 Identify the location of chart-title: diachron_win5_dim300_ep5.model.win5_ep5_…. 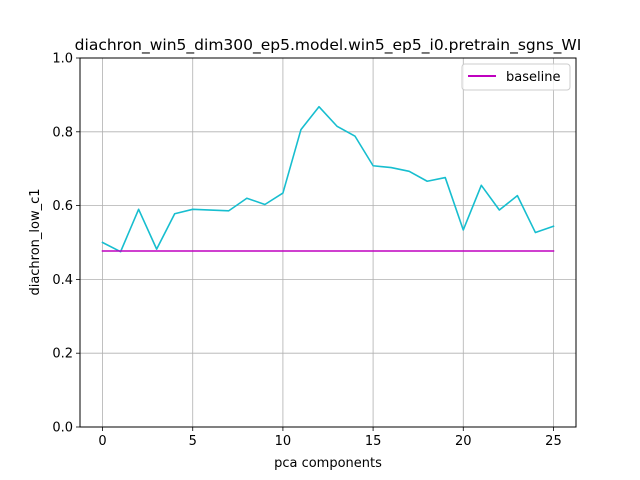
(328, 45).